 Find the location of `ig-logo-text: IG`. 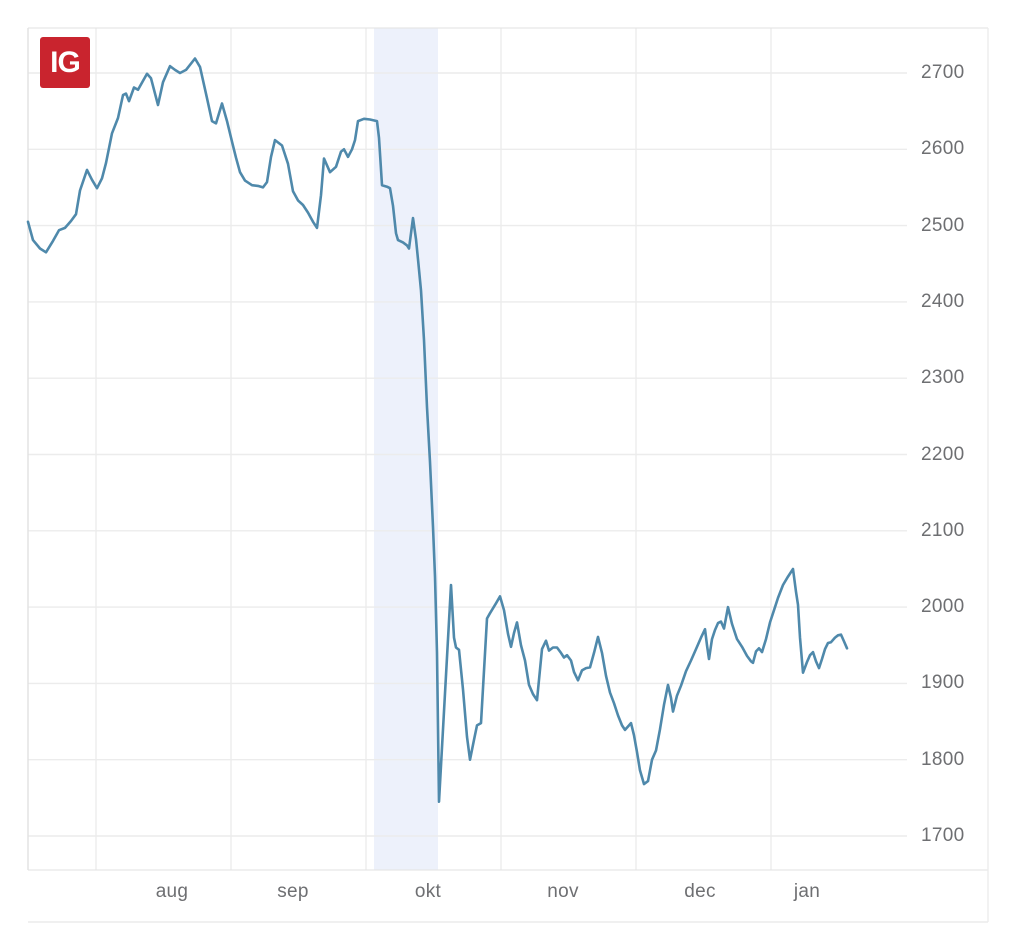

ig-logo-text: IG is located at coordinates (65, 62).